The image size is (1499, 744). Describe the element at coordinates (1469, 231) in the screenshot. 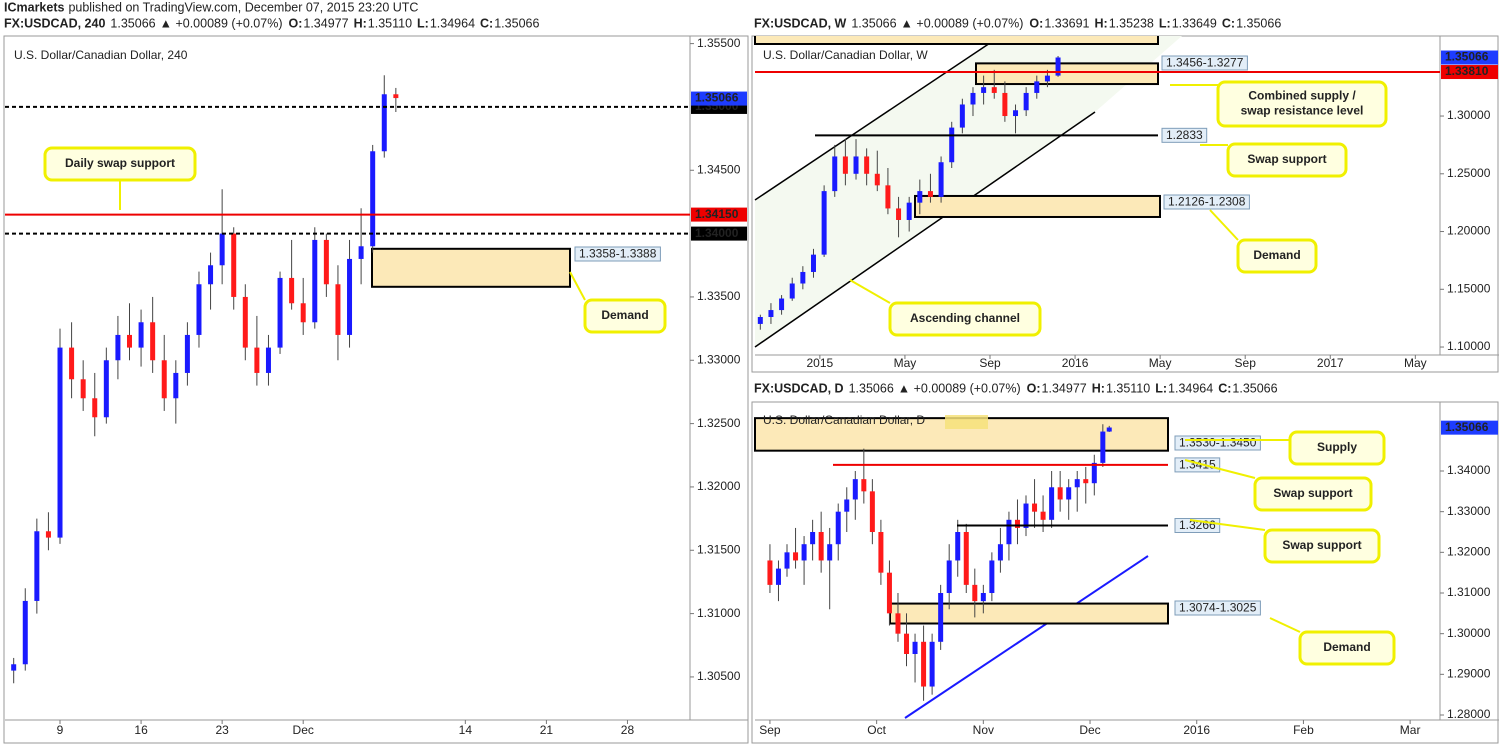

I see `y-tick-label: 1.20000` at that location.